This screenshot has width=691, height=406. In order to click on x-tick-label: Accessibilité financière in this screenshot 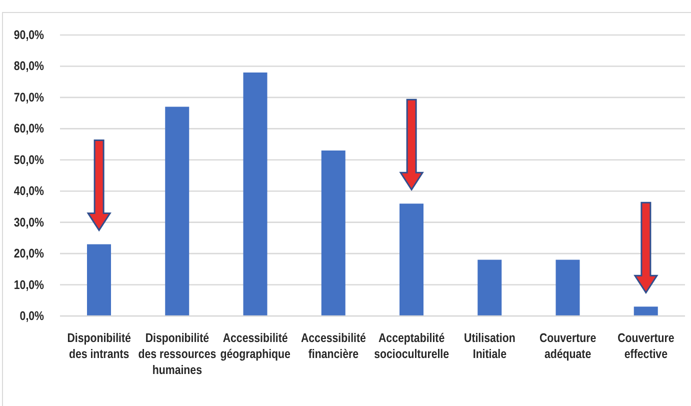, I will do `click(333, 346)`.